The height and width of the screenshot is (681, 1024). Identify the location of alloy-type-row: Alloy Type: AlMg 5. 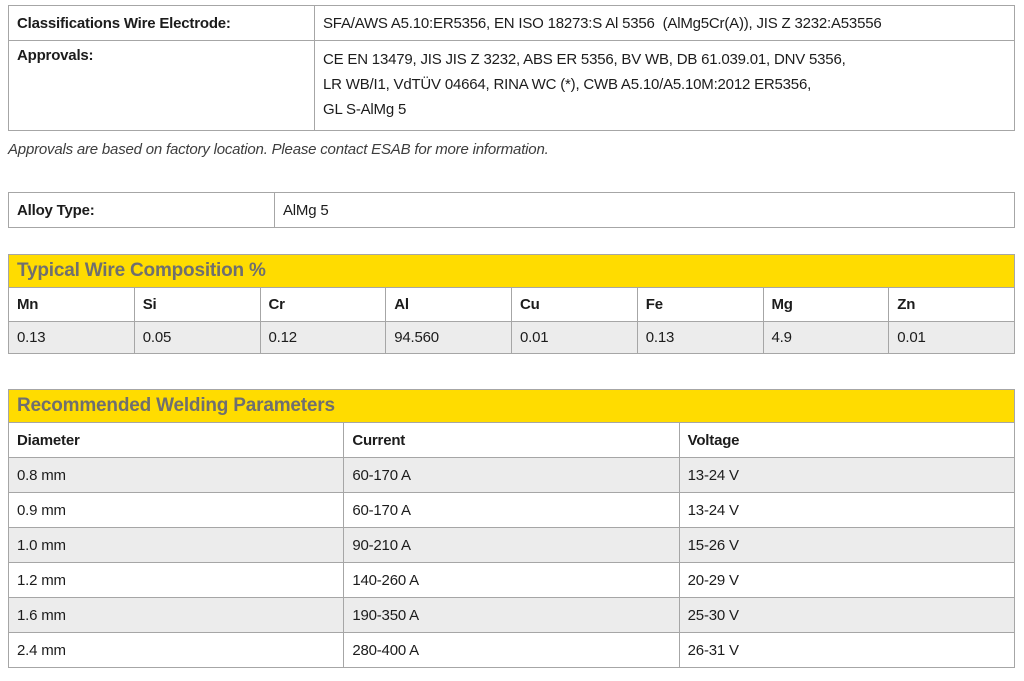
(511, 210).